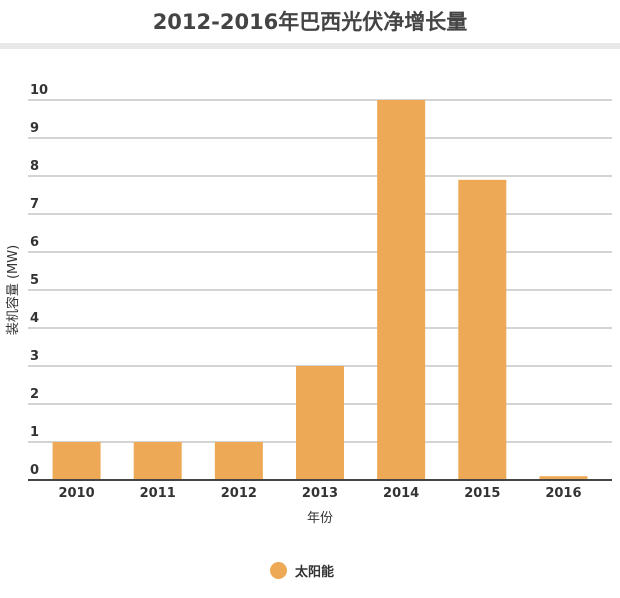  Describe the element at coordinates (34, 204) in the screenshot. I see `y-tick-label: 7` at that location.